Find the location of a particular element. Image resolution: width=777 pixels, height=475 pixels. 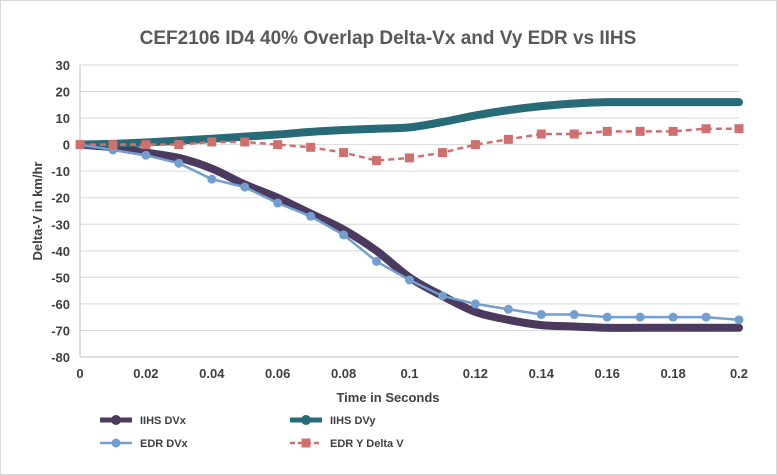

x-tick-label: 0.06 is located at coordinates (277, 373).